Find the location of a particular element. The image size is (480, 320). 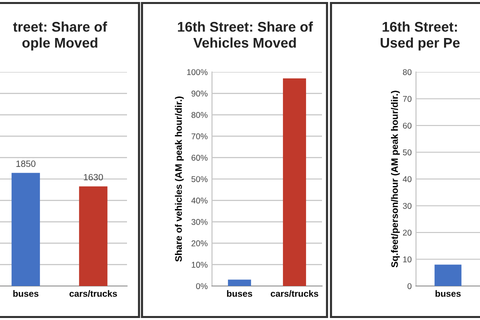

data-label: 1850 is located at coordinates (26, 163).